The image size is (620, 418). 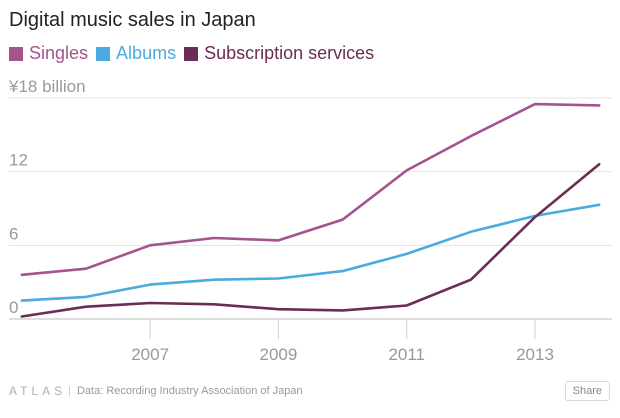 What do you see at coordinates (47, 86) in the screenshot?
I see `ytick-label-18: ¥18 billion` at bounding box center [47, 86].